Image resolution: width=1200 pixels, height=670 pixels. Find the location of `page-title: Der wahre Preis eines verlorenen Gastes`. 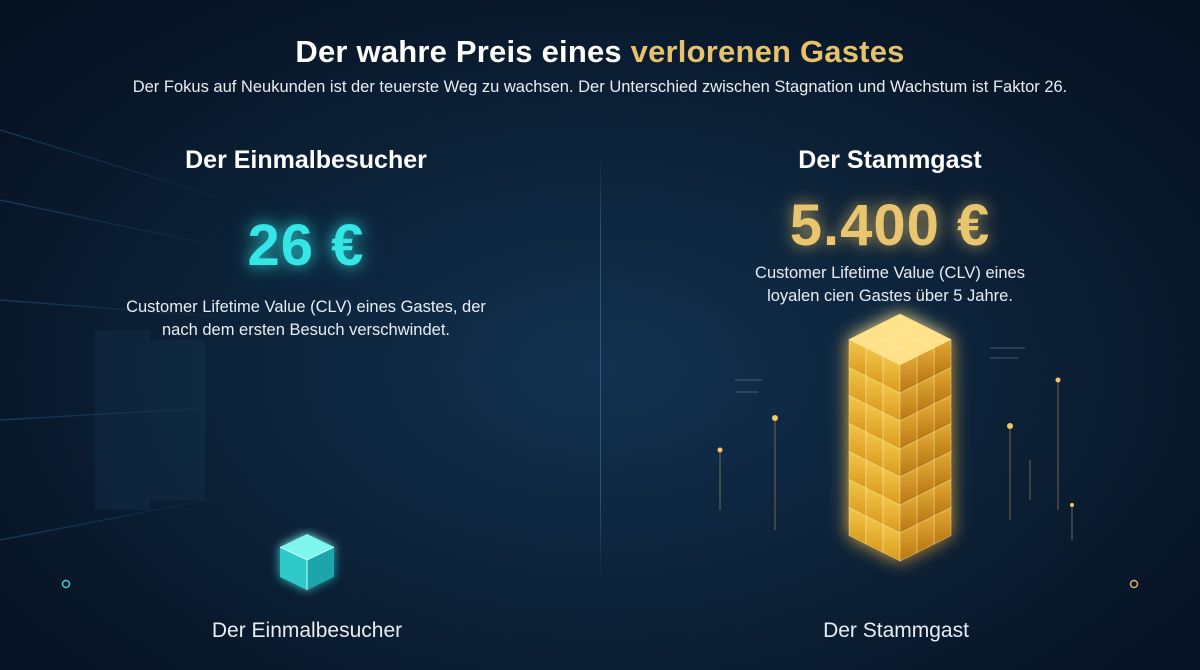

page-title: Der wahre Preis eines verlorenen Gastes is located at coordinates (600, 52).